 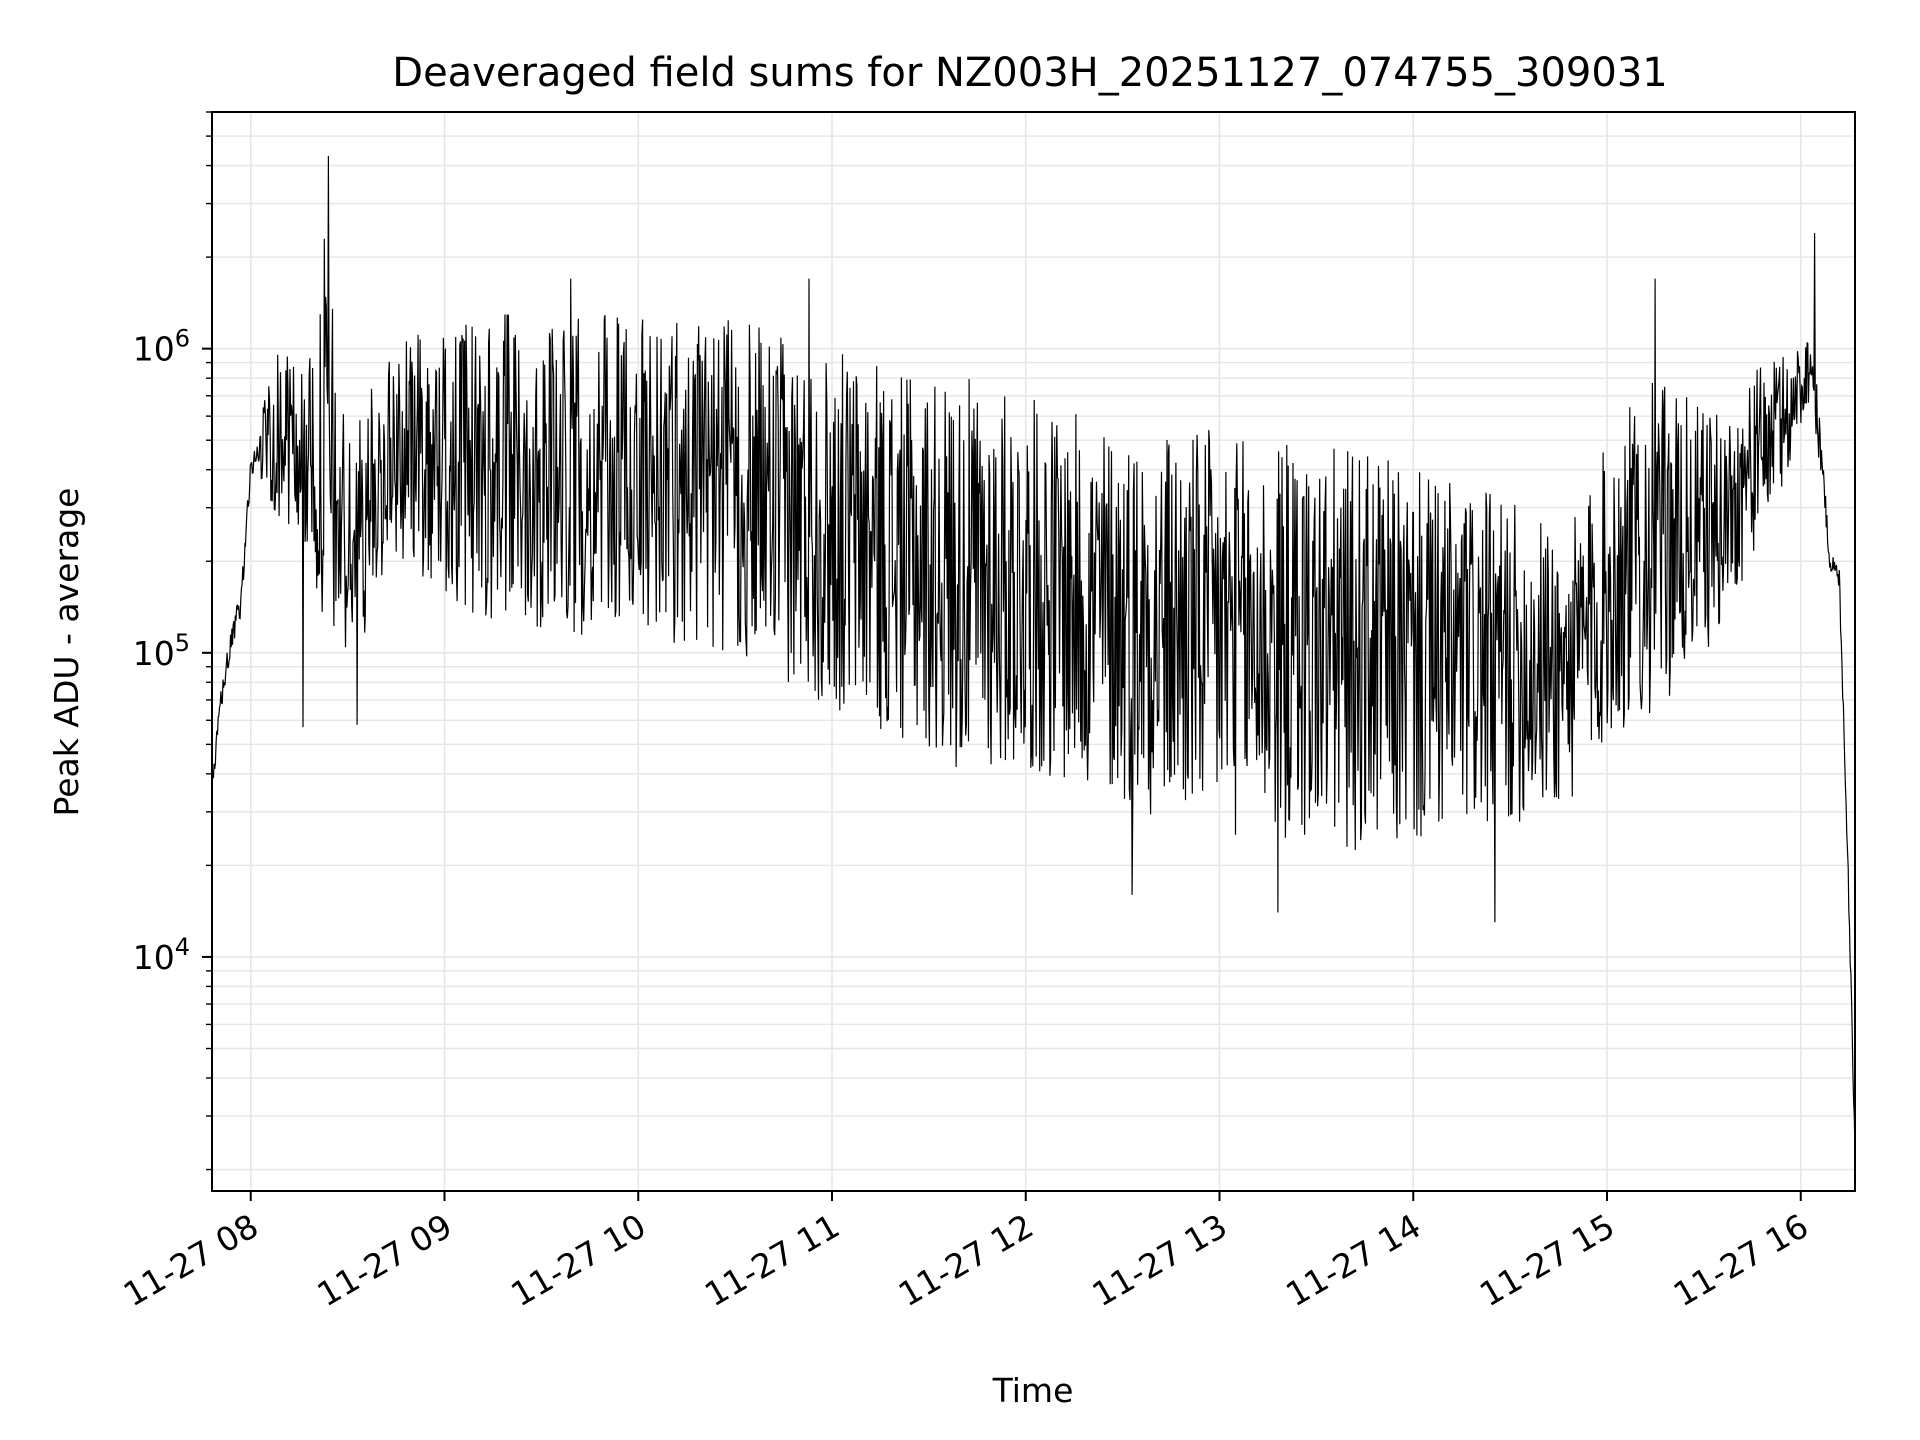 What do you see at coordinates (161, 347) in the screenshot?
I see `y-tick-label: 10⁶` at bounding box center [161, 347].